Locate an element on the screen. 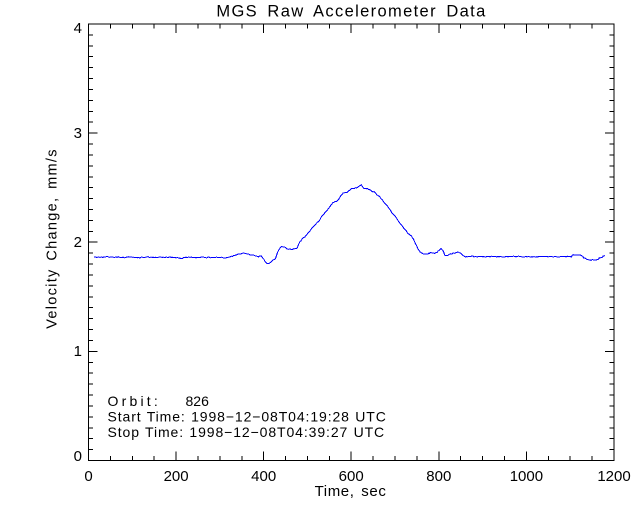 This screenshot has height=512, width=640. svg-text: Orbit: is located at coordinates (134, 401).